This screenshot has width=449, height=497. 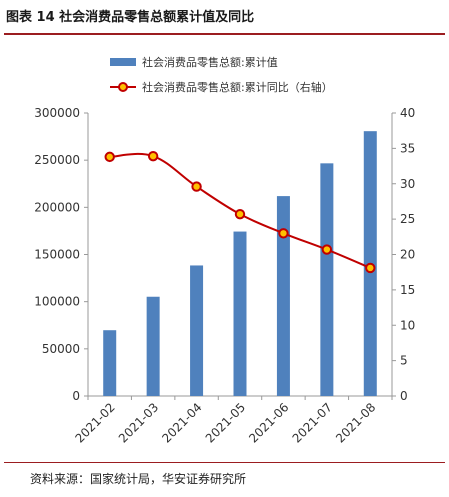 I want to click on legend-bar-label: 社会消费品零售总额:累计值, so click(x=210, y=62).